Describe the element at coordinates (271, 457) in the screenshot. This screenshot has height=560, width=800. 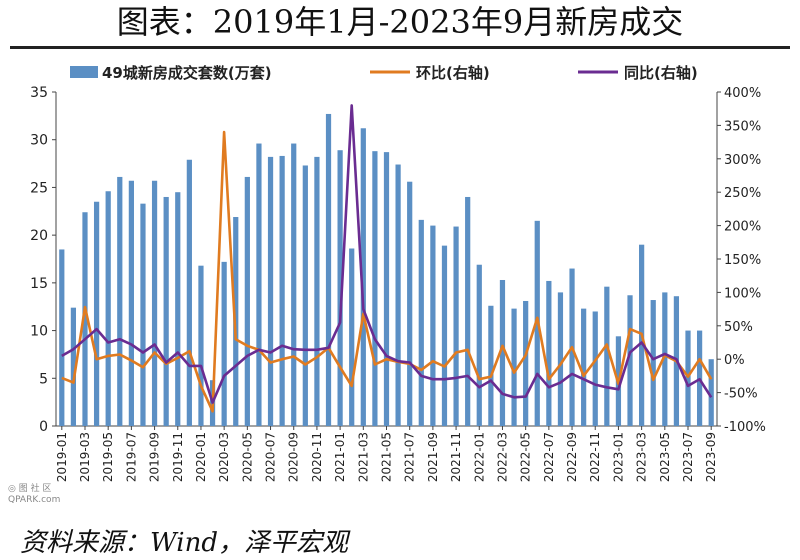
I see `x-tick-label: 2020-07` at that location.